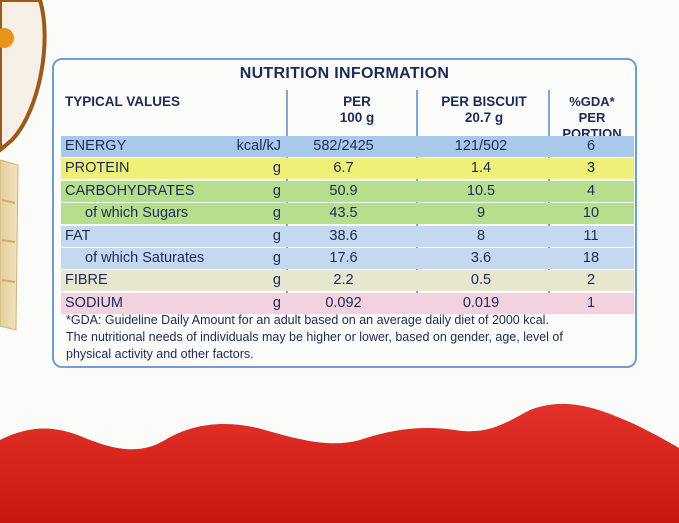  I want to click on value-per-biscuit: 10.5, so click(481, 190).